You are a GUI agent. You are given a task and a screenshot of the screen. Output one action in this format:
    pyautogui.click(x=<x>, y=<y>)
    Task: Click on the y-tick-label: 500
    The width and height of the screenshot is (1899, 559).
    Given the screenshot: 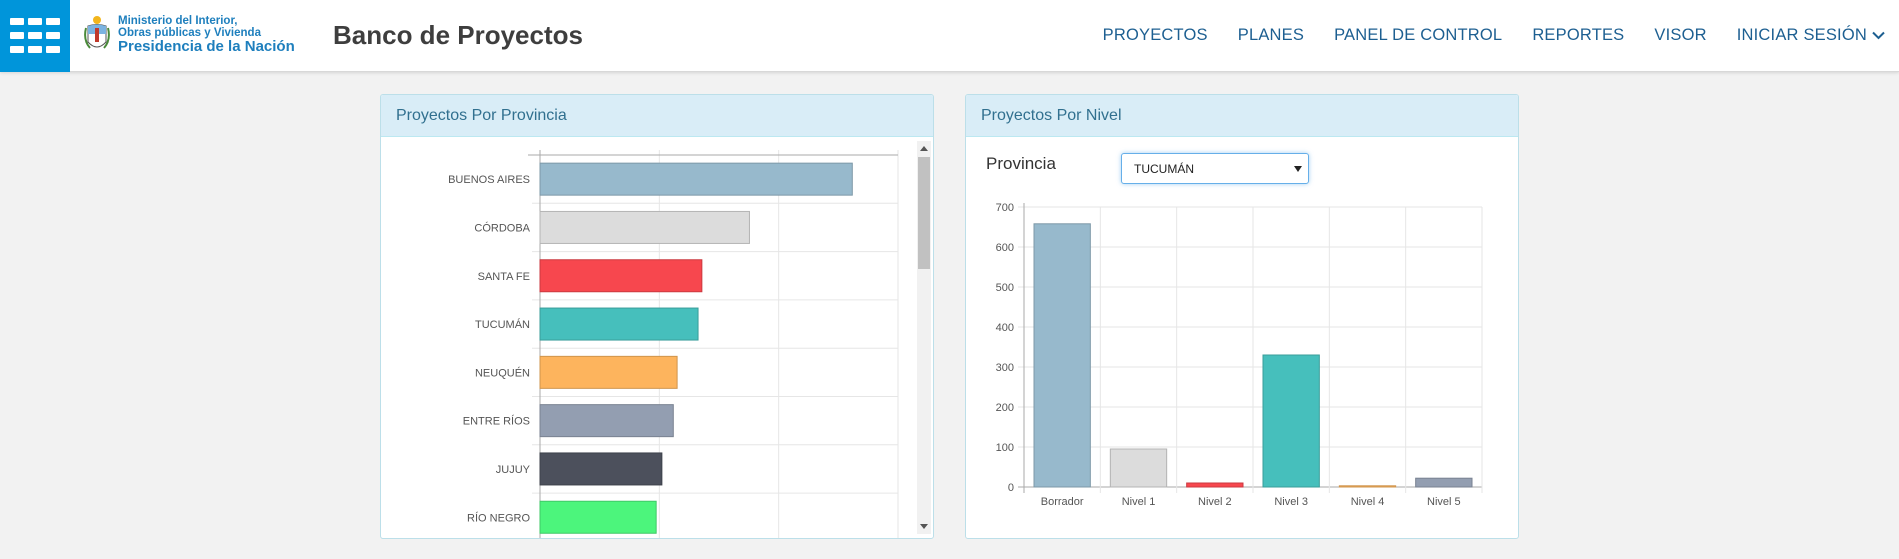 What is the action you would take?
    pyautogui.click(x=1005, y=288)
    